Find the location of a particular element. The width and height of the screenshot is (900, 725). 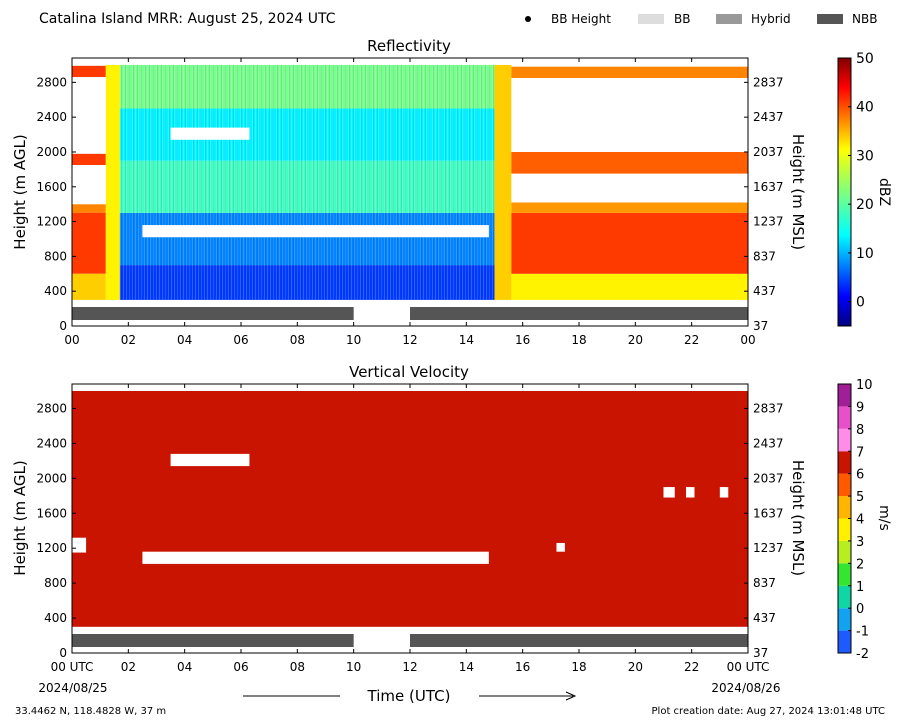

y-tick-label: 2000 is located at coordinates (51, 478).